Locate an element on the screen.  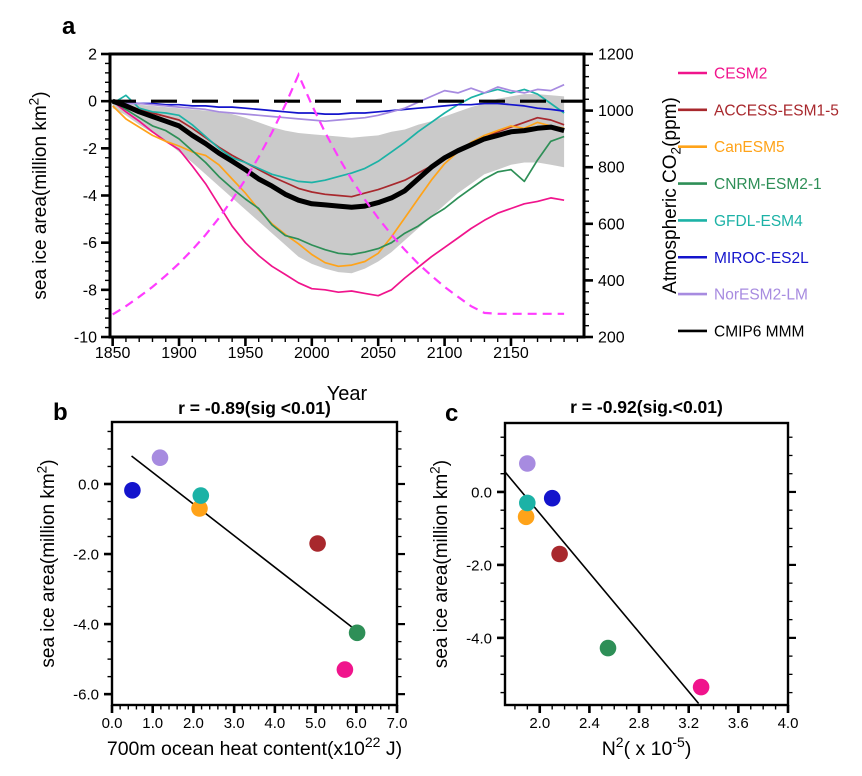
right-axis-tick-label: 600 is located at coordinates (611, 224).